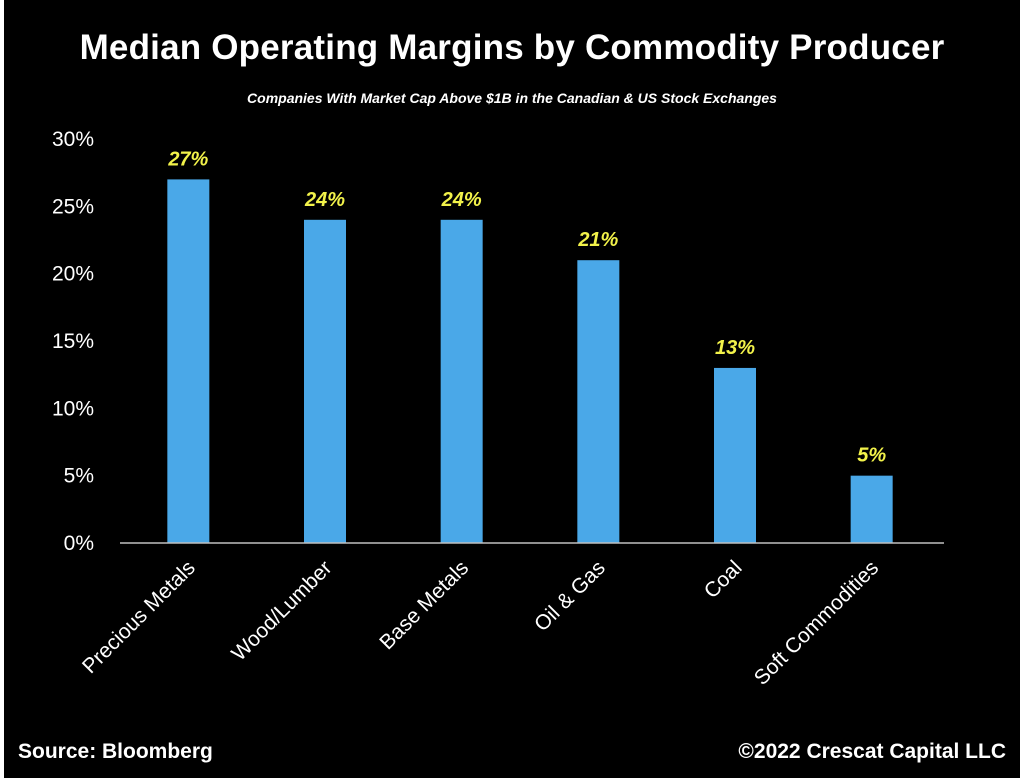  I want to click on copyright-note: ©2022 Crescat Capital LLC, so click(872, 751).